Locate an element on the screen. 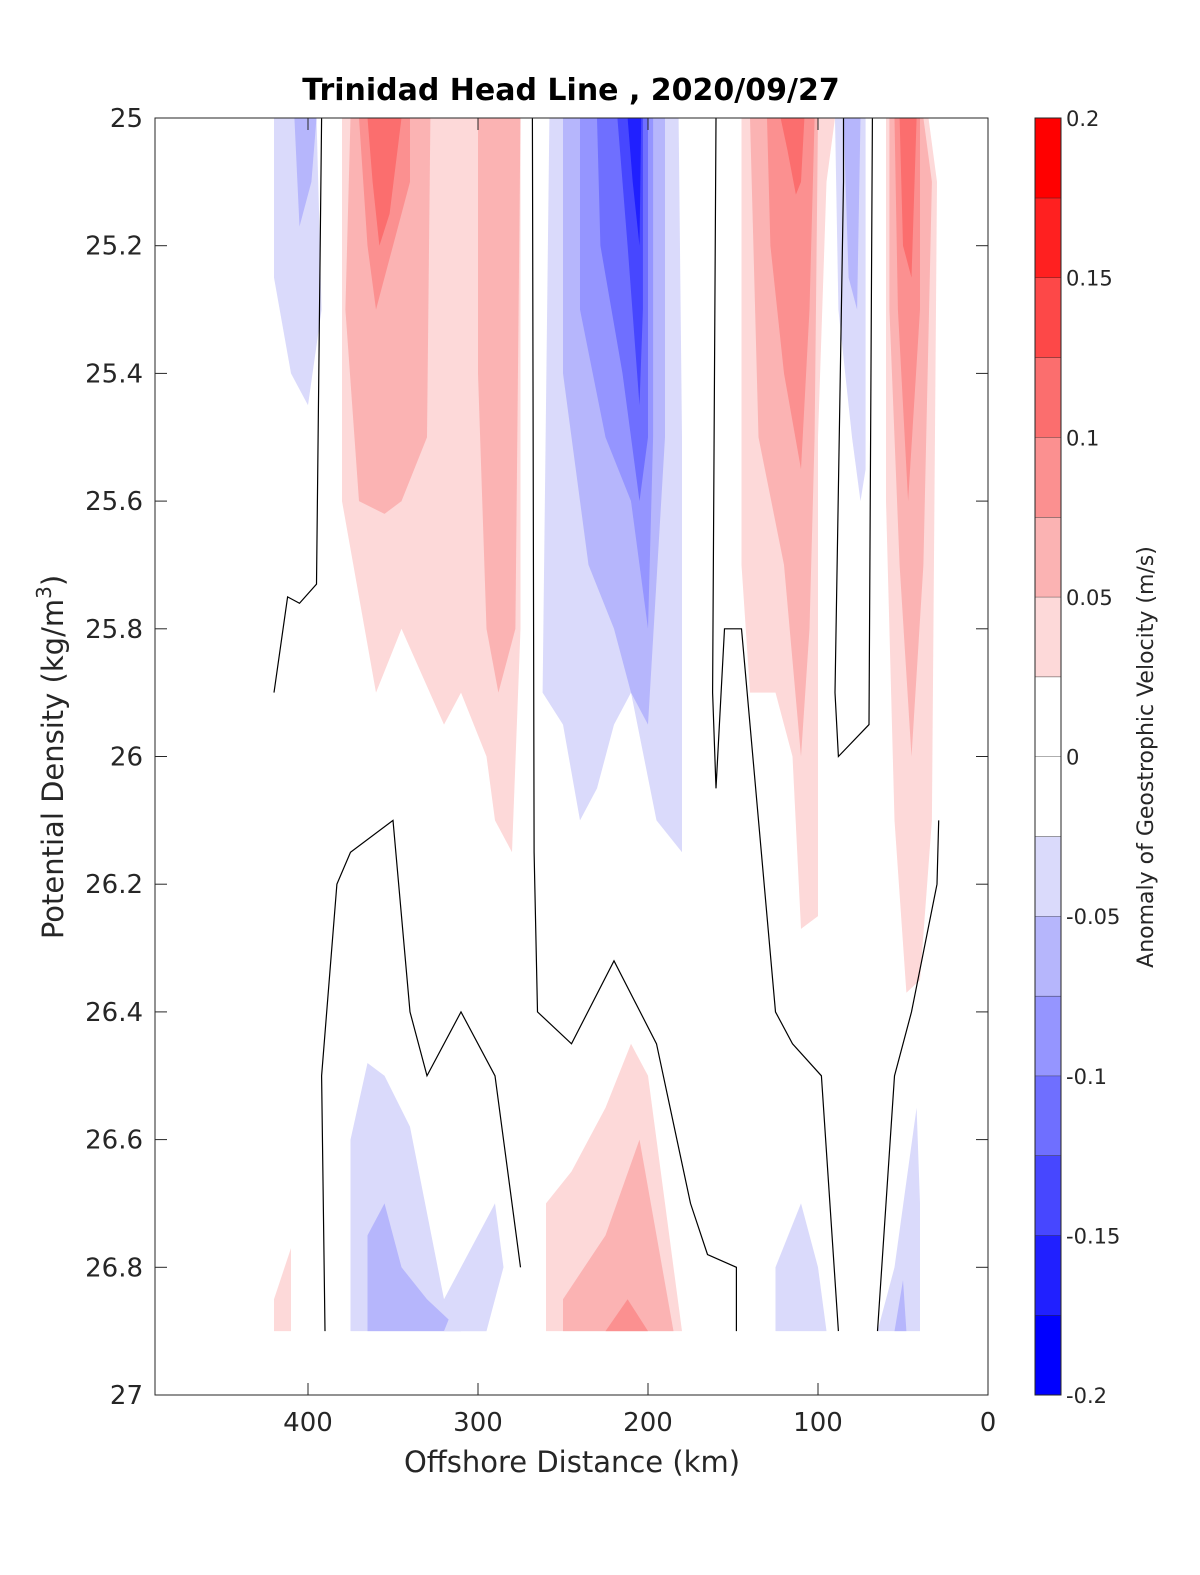 The height and width of the screenshot is (1575, 1200). colorbar-tick-label: 0.15 is located at coordinates (1089, 279).